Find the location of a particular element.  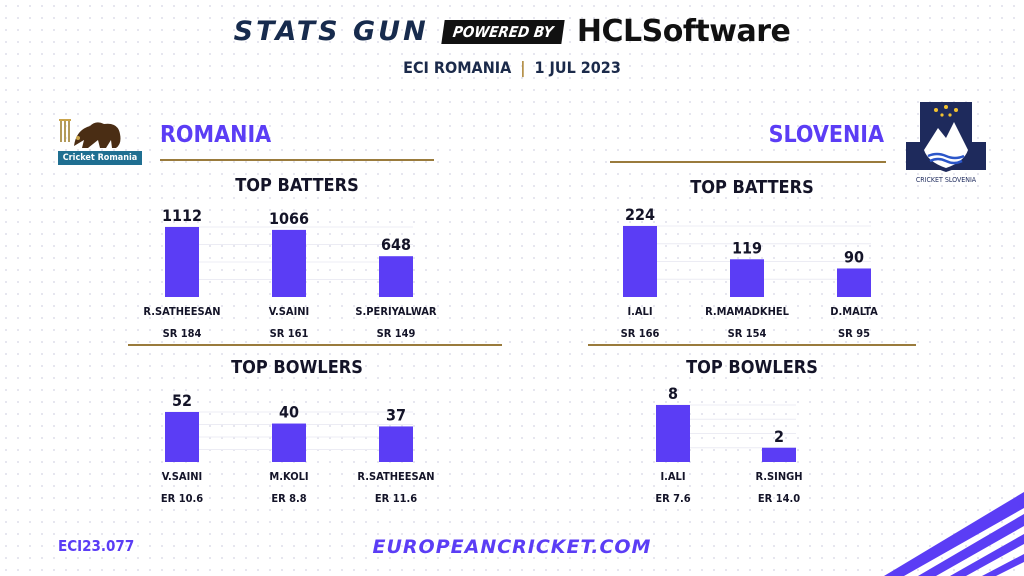

value-label: 648 is located at coordinates (396, 244).